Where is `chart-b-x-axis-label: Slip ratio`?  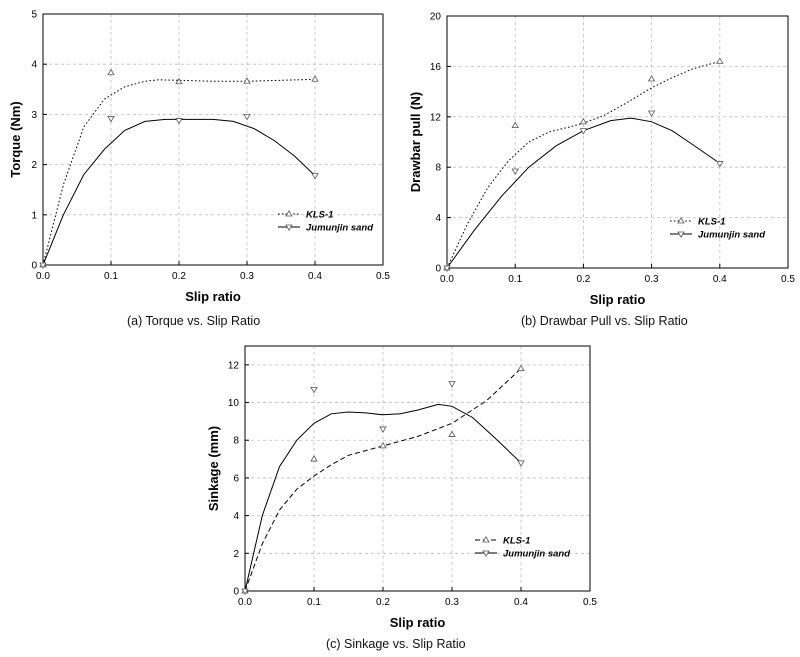
chart-b-x-axis-label: Slip ratio is located at coordinates (618, 299).